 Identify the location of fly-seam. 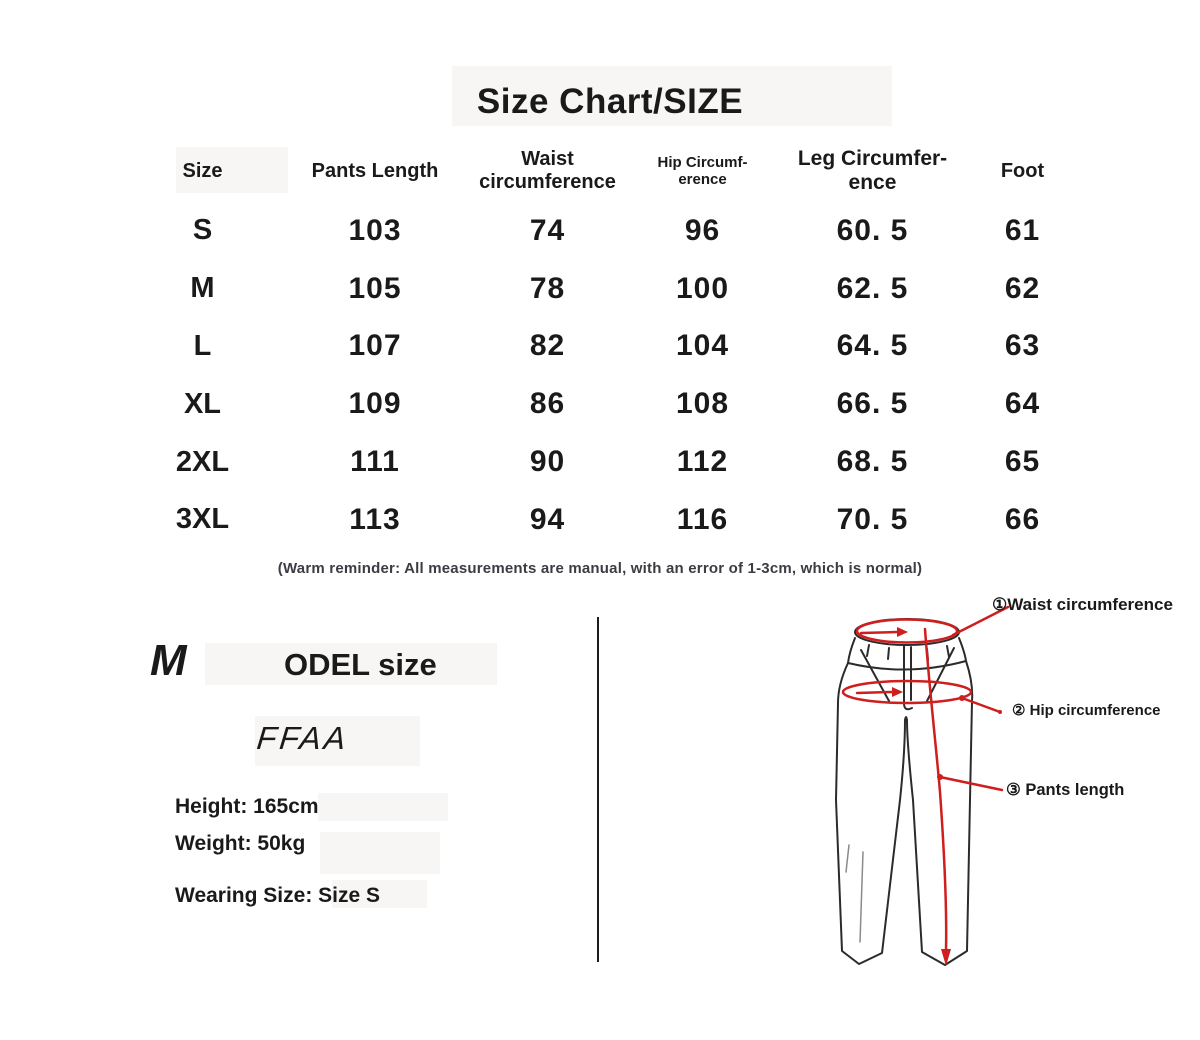
(908, 678).